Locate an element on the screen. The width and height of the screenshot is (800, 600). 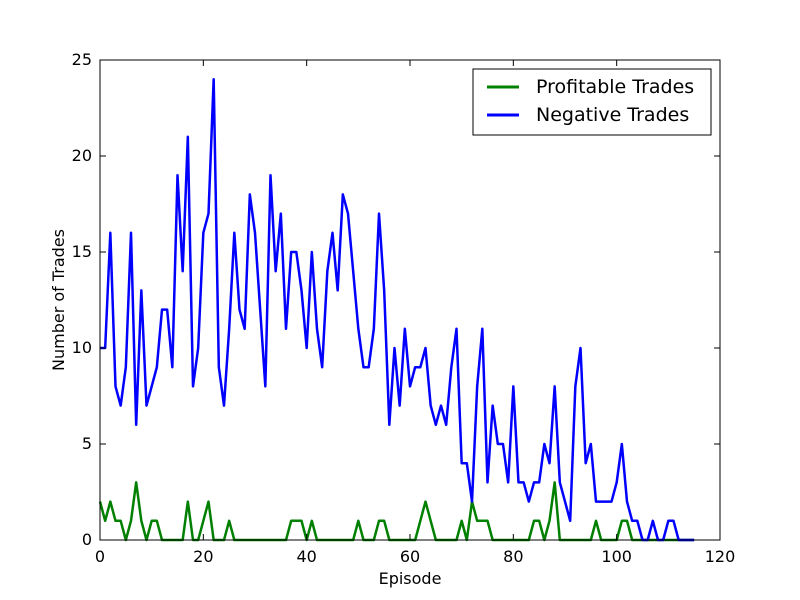
series-line-profitable-trades is located at coordinates (396, 511).